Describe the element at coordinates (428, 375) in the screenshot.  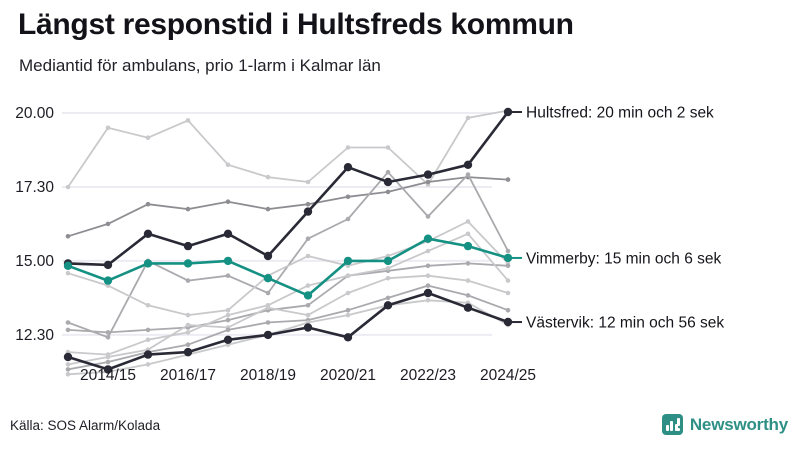
I see `x-axis-tick-label: 2022/23` at that location.